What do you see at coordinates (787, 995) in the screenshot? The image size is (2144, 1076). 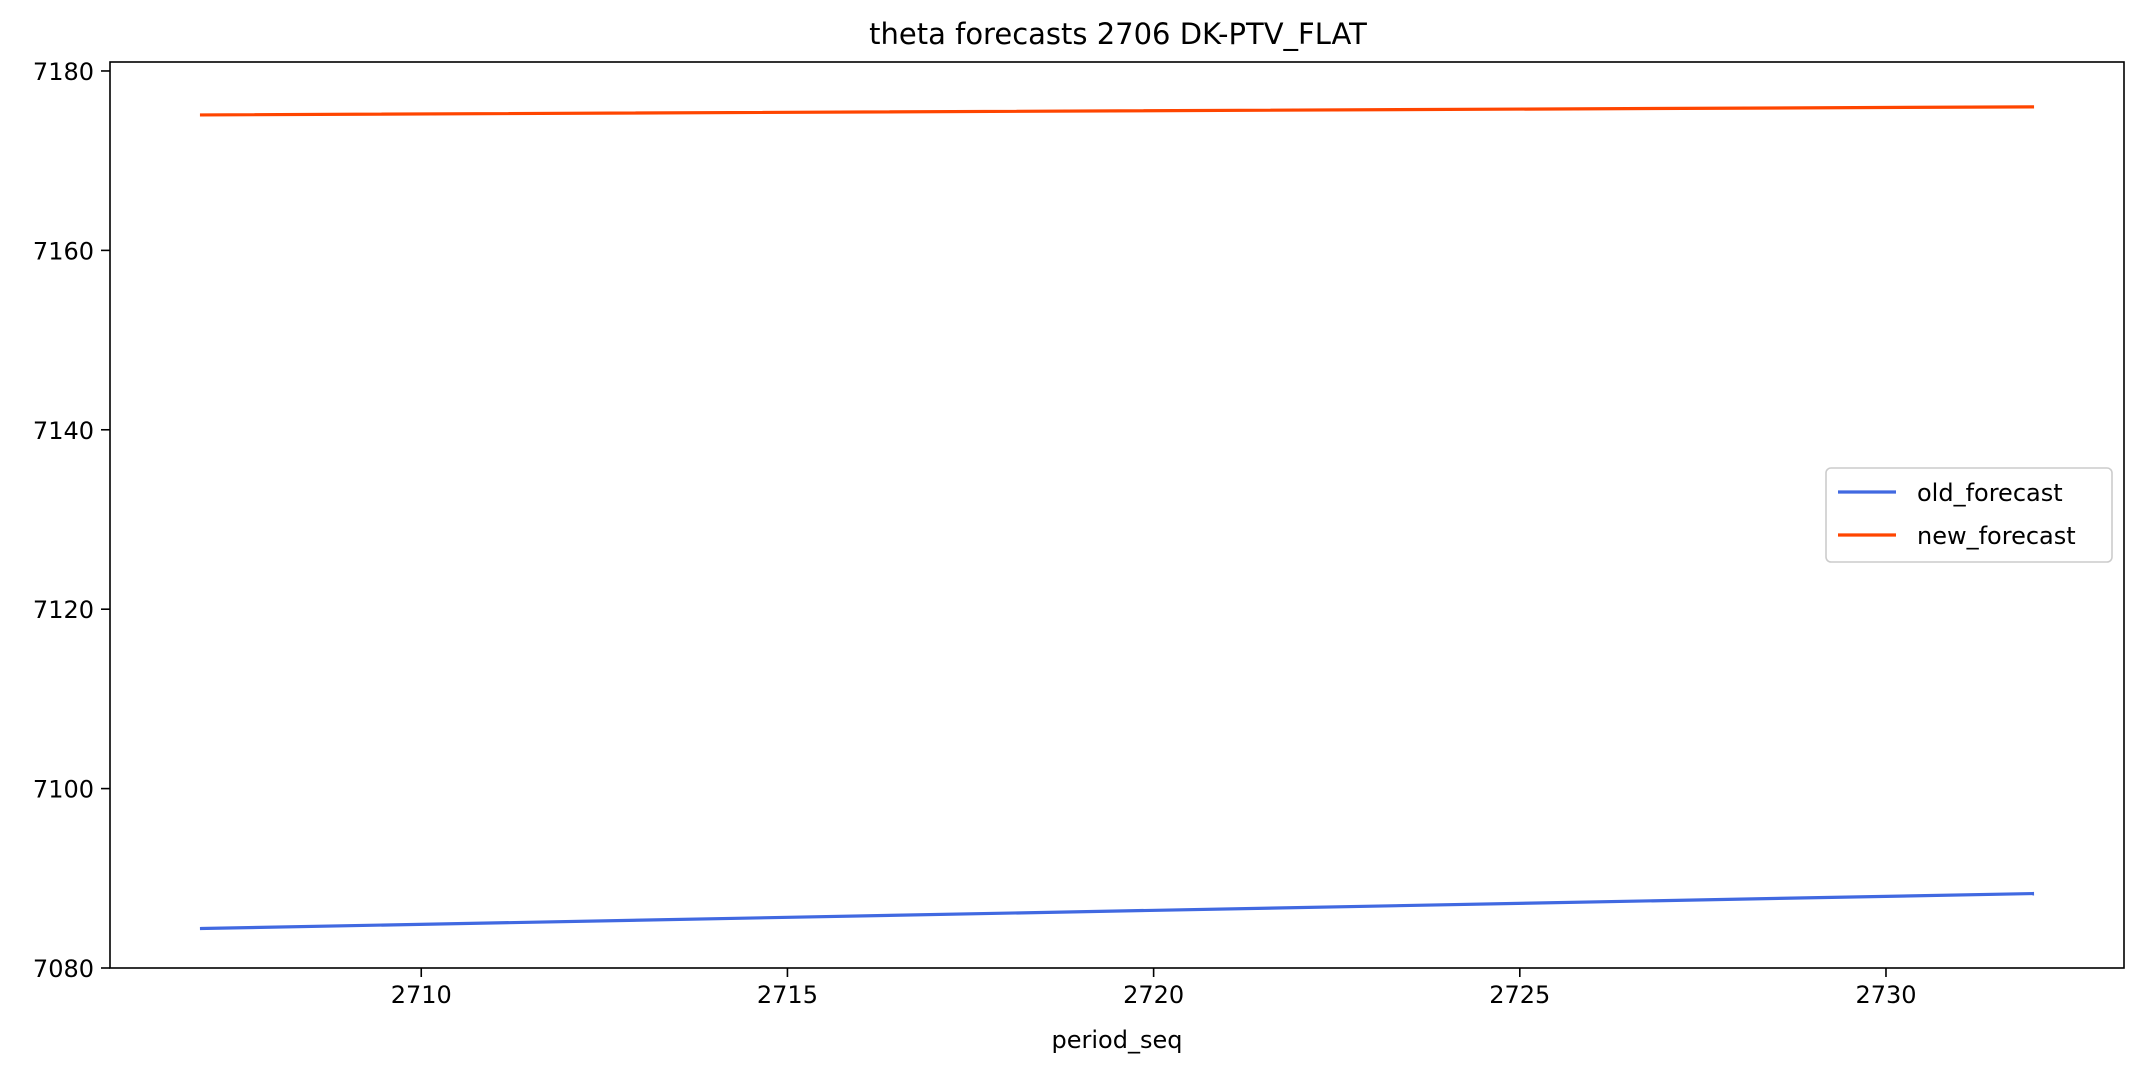 I see `x-tick-label: 2715` at bounding box center [787, 995].